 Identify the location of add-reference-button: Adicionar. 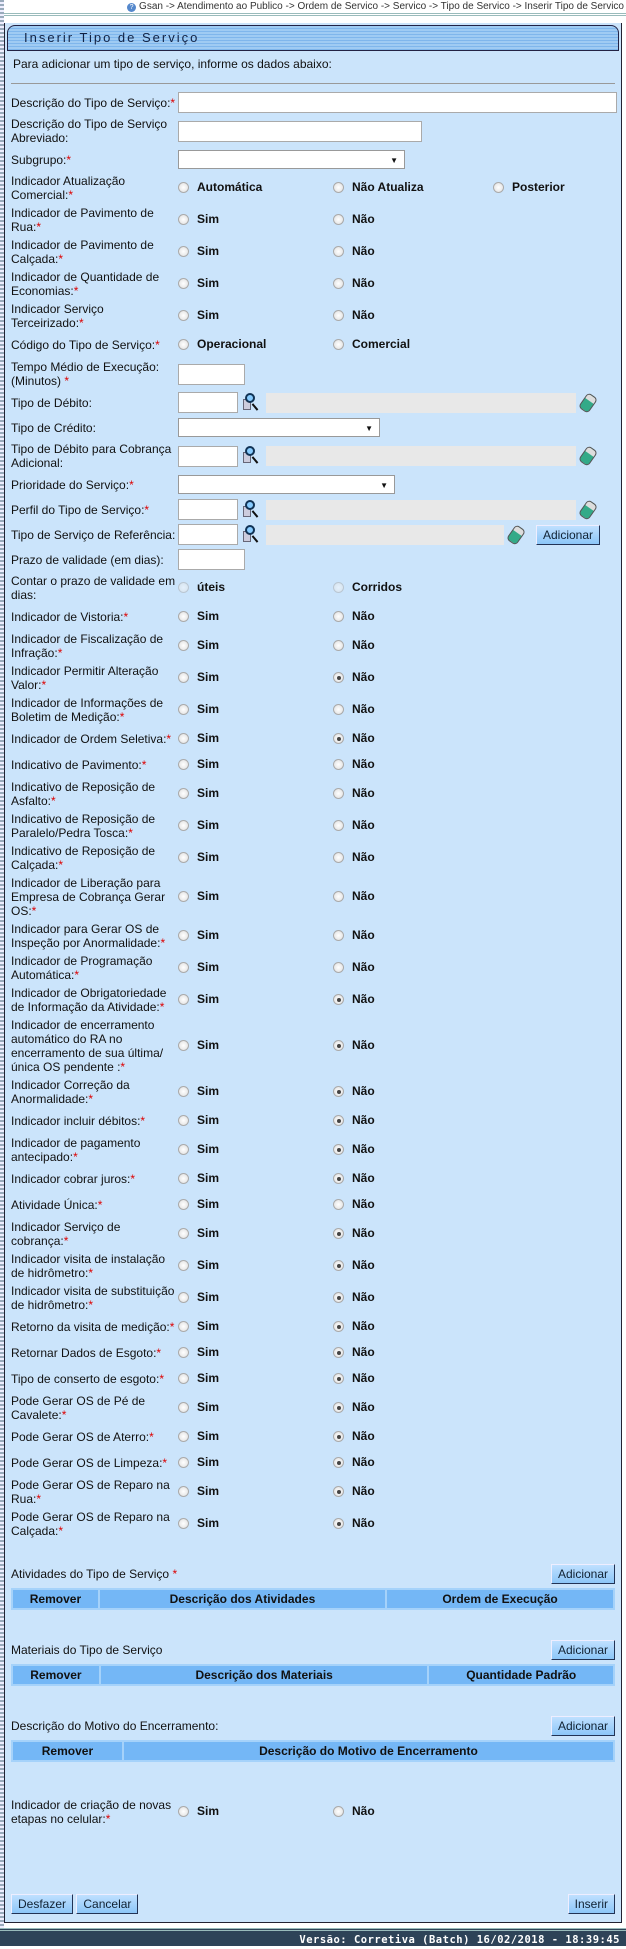
(568, 534).